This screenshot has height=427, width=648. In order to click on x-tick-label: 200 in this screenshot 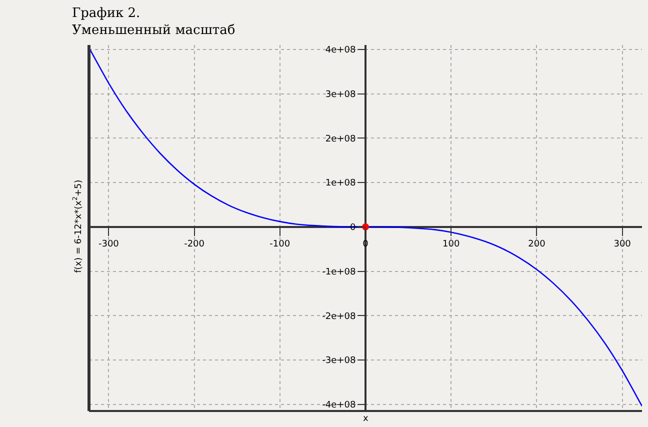, I will do `click(537, 245)`.